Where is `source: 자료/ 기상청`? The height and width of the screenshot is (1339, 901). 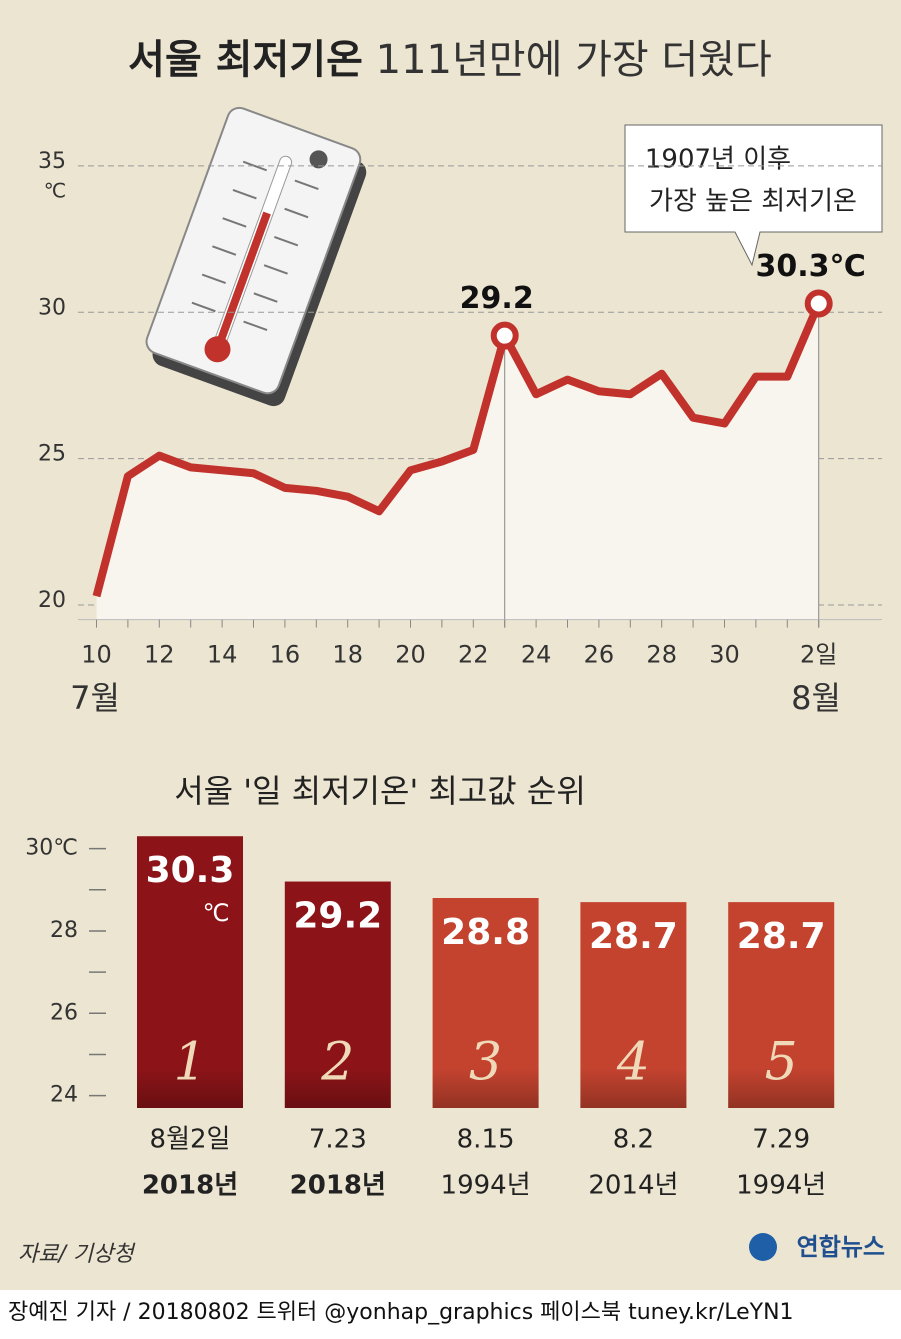 source: 자료/ 기상청 is located at coordinates (77, 1254).